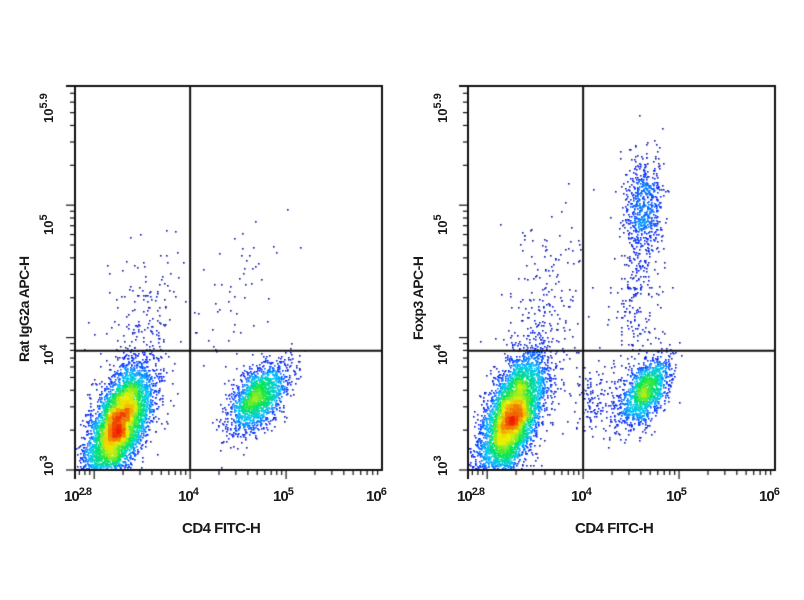 This screenshot has width=804, height=600. I want to click on y-axis-label: Rat IgG2a APC-H, so click(24, 309).